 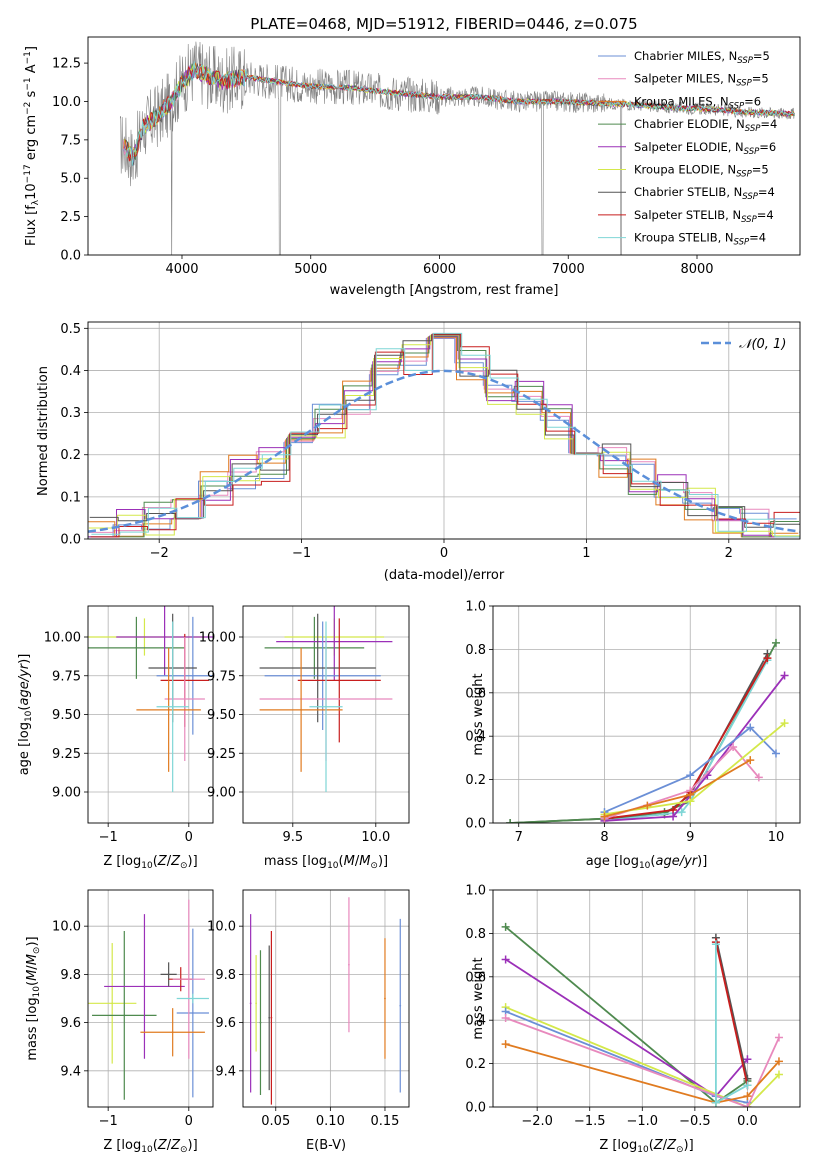 I want to click on x-axis-label: wavelength [Angstrom, rest frame], so click(x=444, y=290).